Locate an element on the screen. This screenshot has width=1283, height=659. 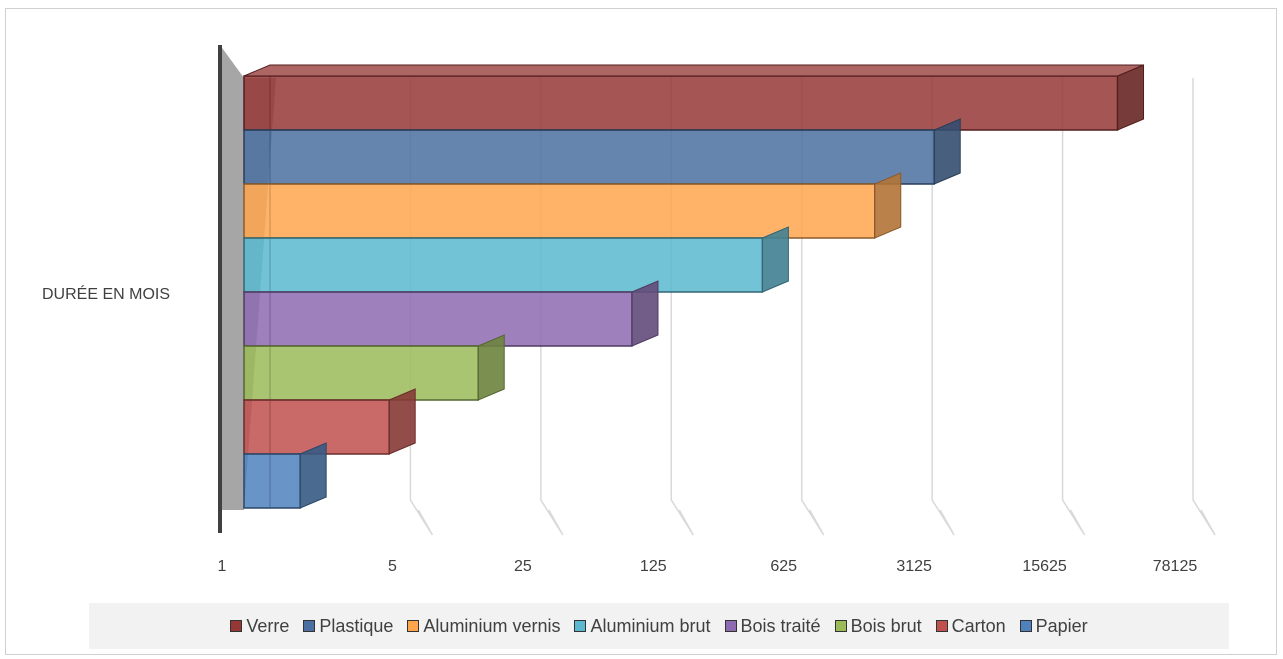
bar-bois-traité is located at coordinates (451, 313).